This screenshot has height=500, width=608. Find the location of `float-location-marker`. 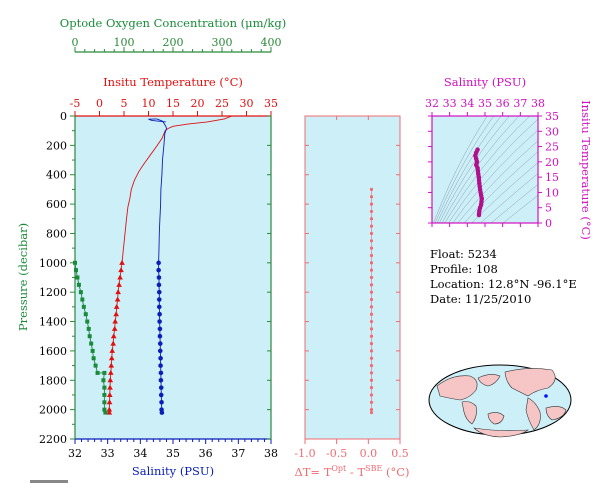

float-location-marker is located at coordinates (546, 396).